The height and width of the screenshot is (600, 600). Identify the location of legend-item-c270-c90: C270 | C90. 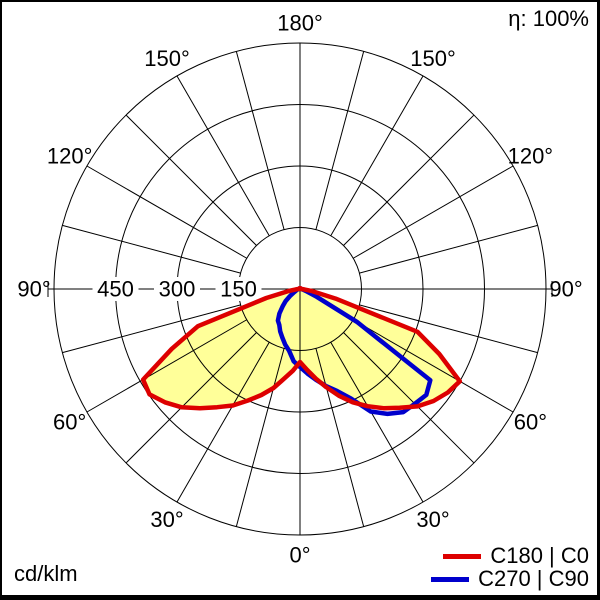
(510, 579).